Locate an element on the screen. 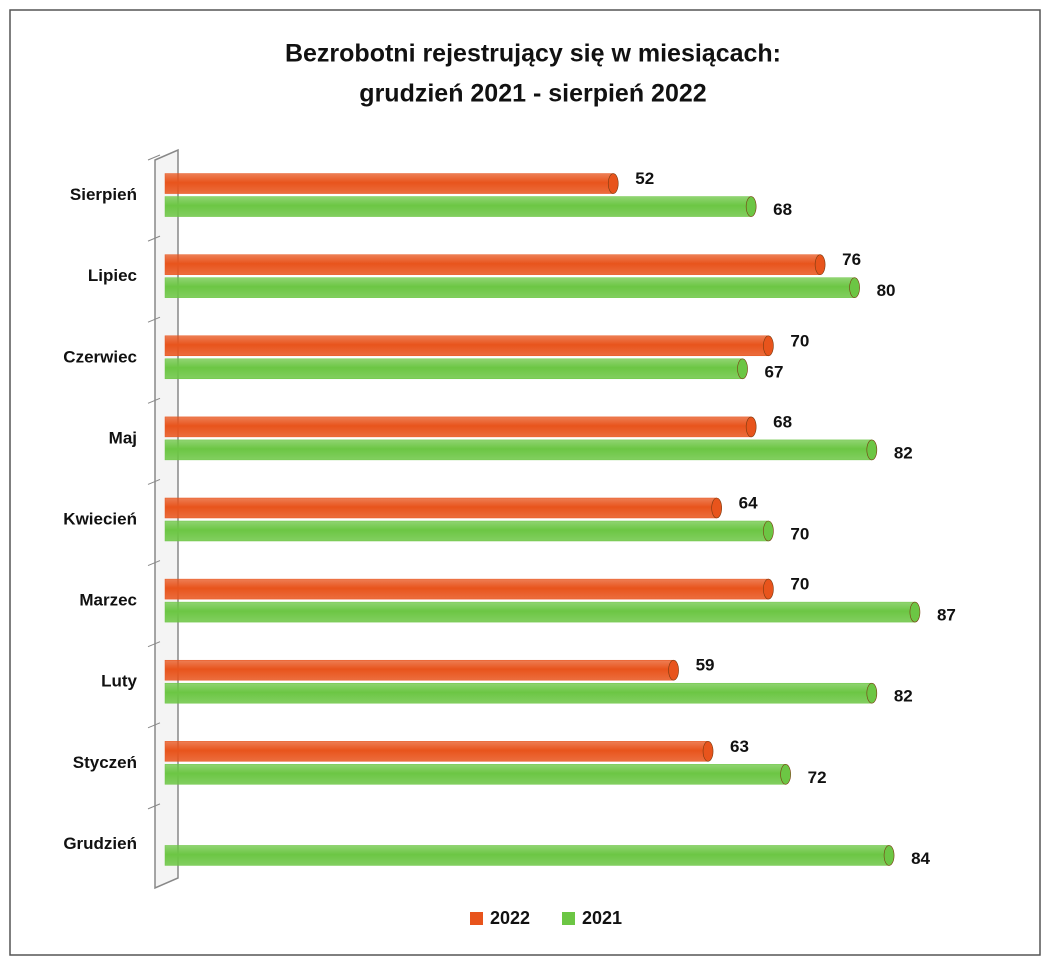 Image resolution: width=1051 pixels, height=968 pixels. legend-label: 2022 is located at coordinates (510, 918).